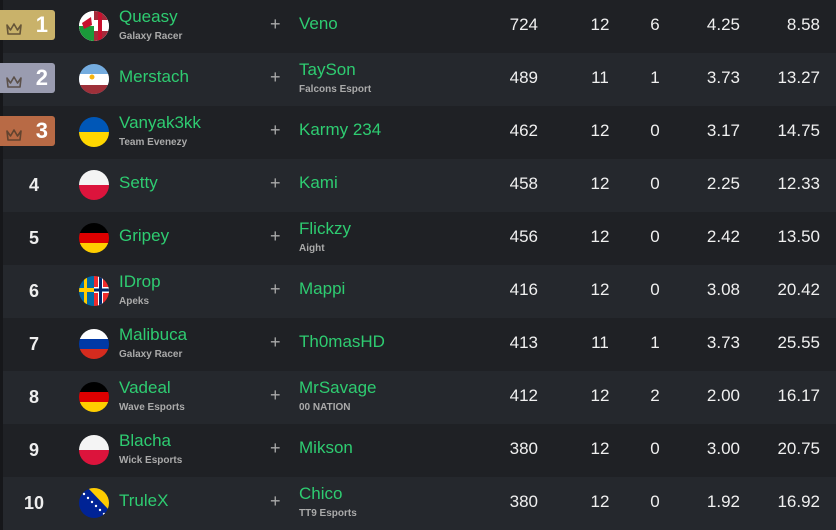 Image resolution: width=836 pixels, height=530 pixels. What do you see at coordinates (145, 440) in the screenshot?
I see `player-name: Blacha` at bounding box center [145, 440].